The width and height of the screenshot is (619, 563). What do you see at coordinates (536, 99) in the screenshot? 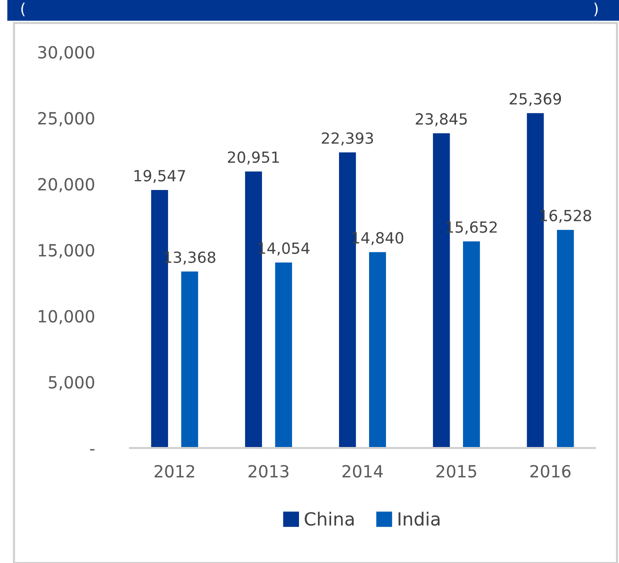
I see `data-label: 25,369` at bounding box center [536, 99].